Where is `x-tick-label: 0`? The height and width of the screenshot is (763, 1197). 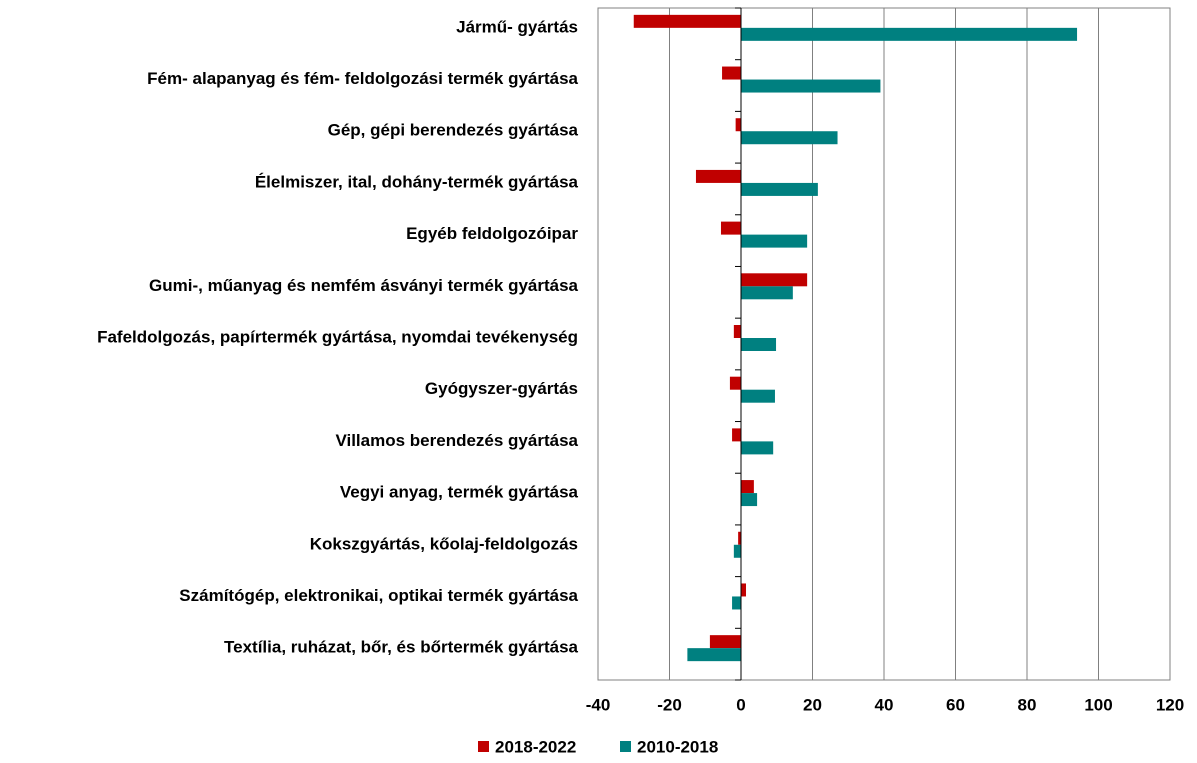 x-tick-label: 0 is located at coordinates (740, 704).